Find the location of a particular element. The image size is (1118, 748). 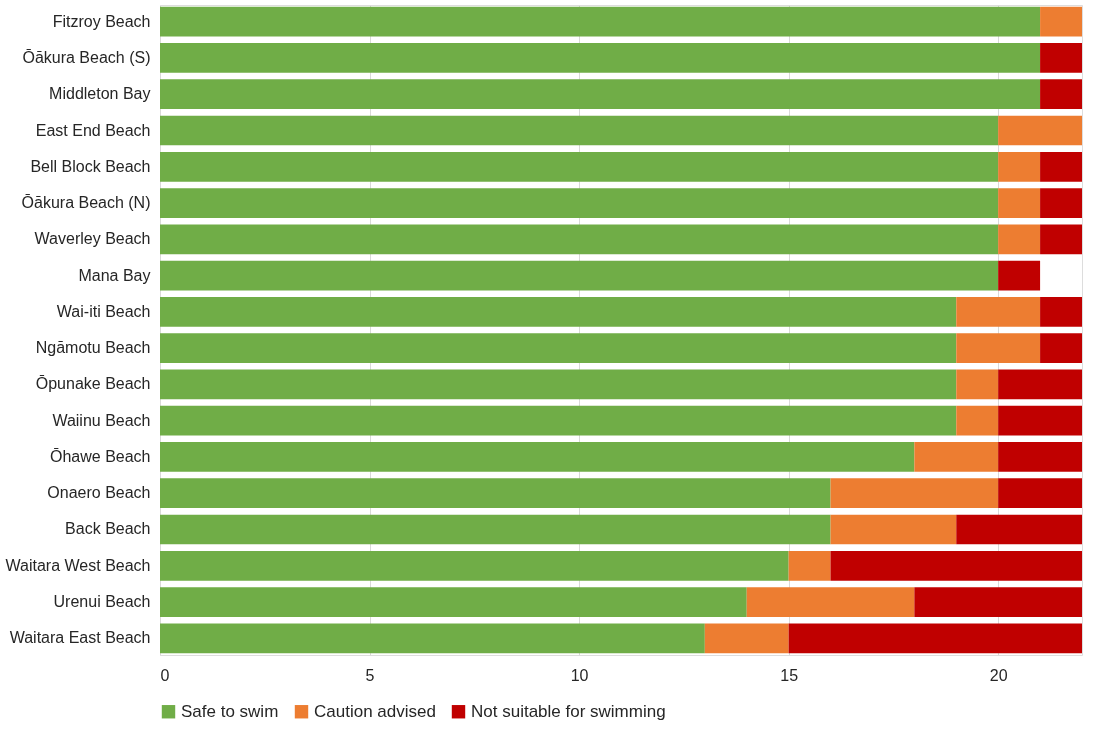

y-tick-label: Ōākura Beach (N) is located at coordinates (86, 203).